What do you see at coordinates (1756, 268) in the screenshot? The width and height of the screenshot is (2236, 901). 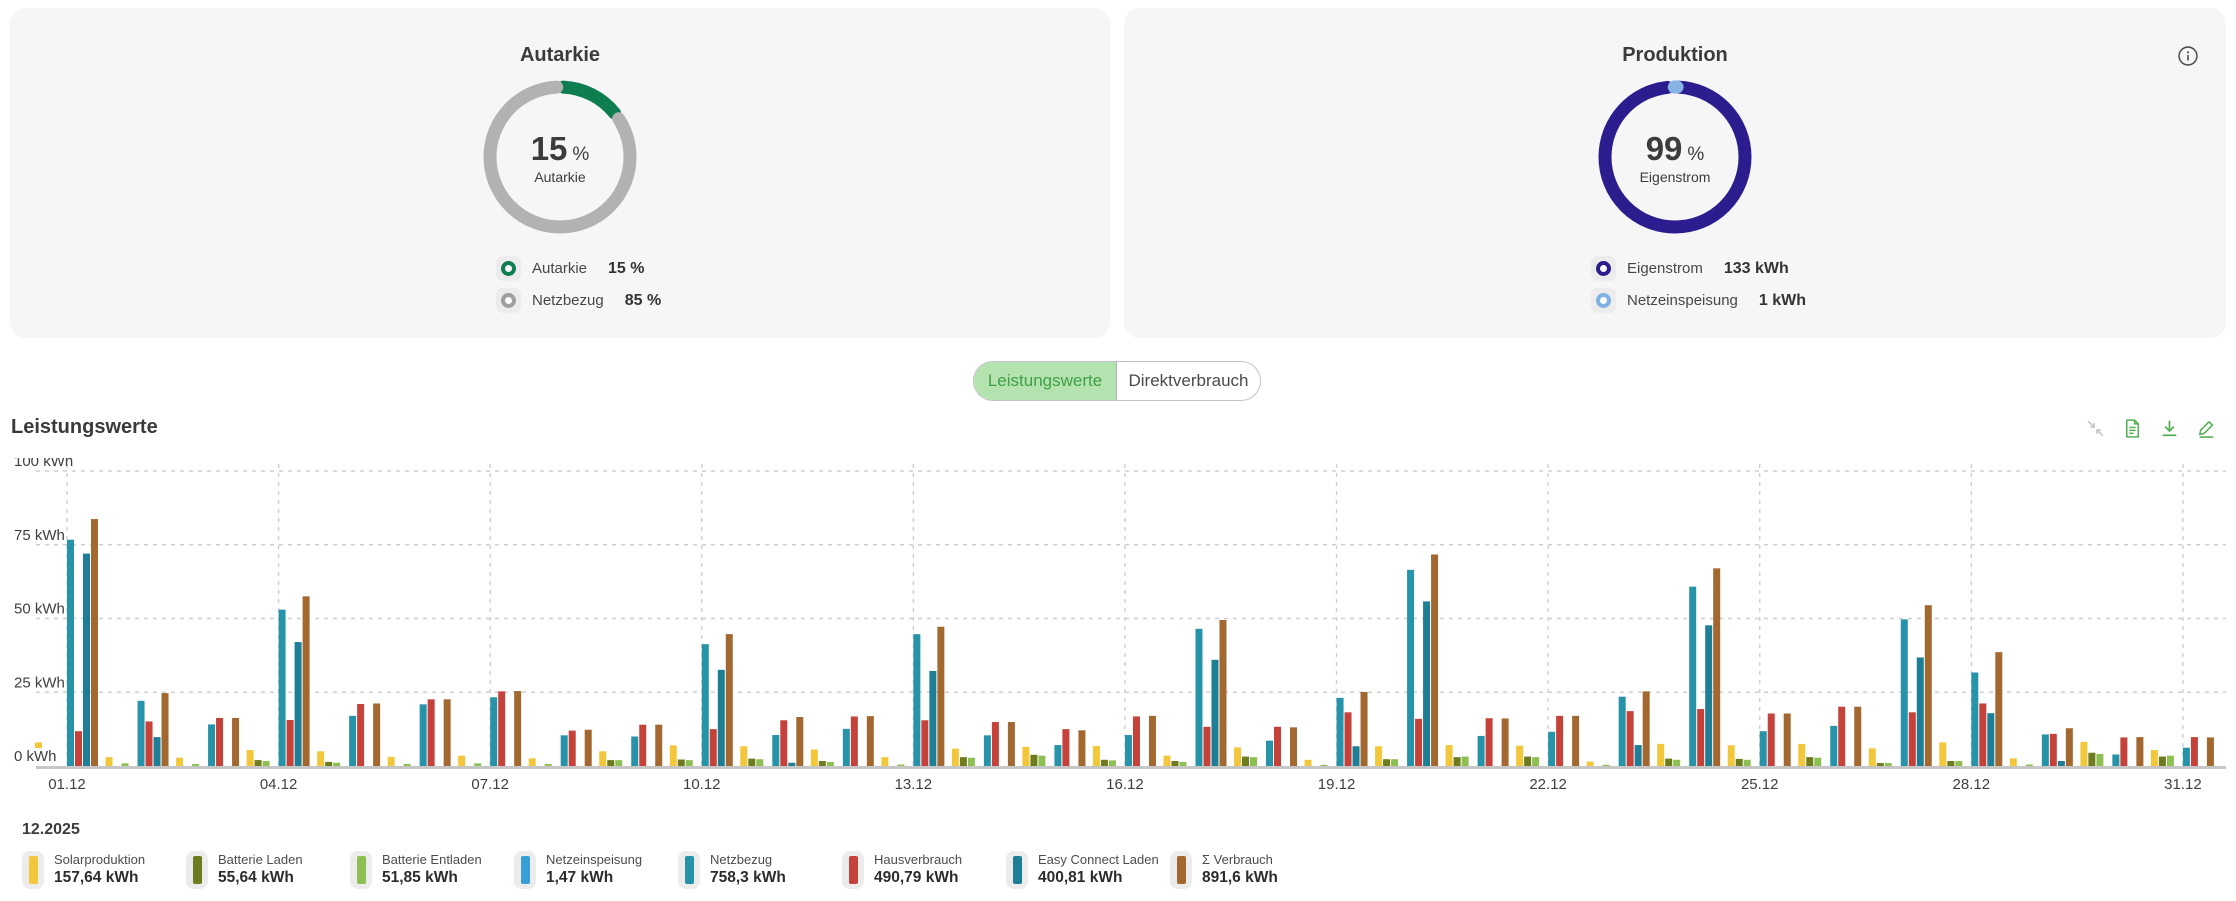 I see `legend-value: 133 kWh` at bounding box center [1756, 268].